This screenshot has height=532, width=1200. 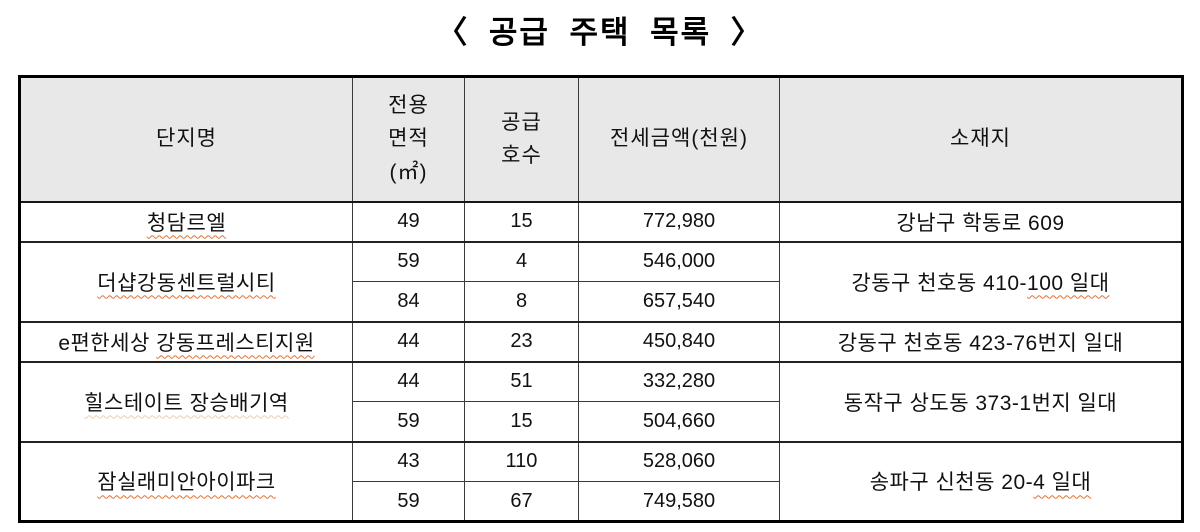 What do you see at coordinates (408, 173) in the screenshot?
I see `col-header-area-line3: (㎡)` at bounding box center [408, 173].